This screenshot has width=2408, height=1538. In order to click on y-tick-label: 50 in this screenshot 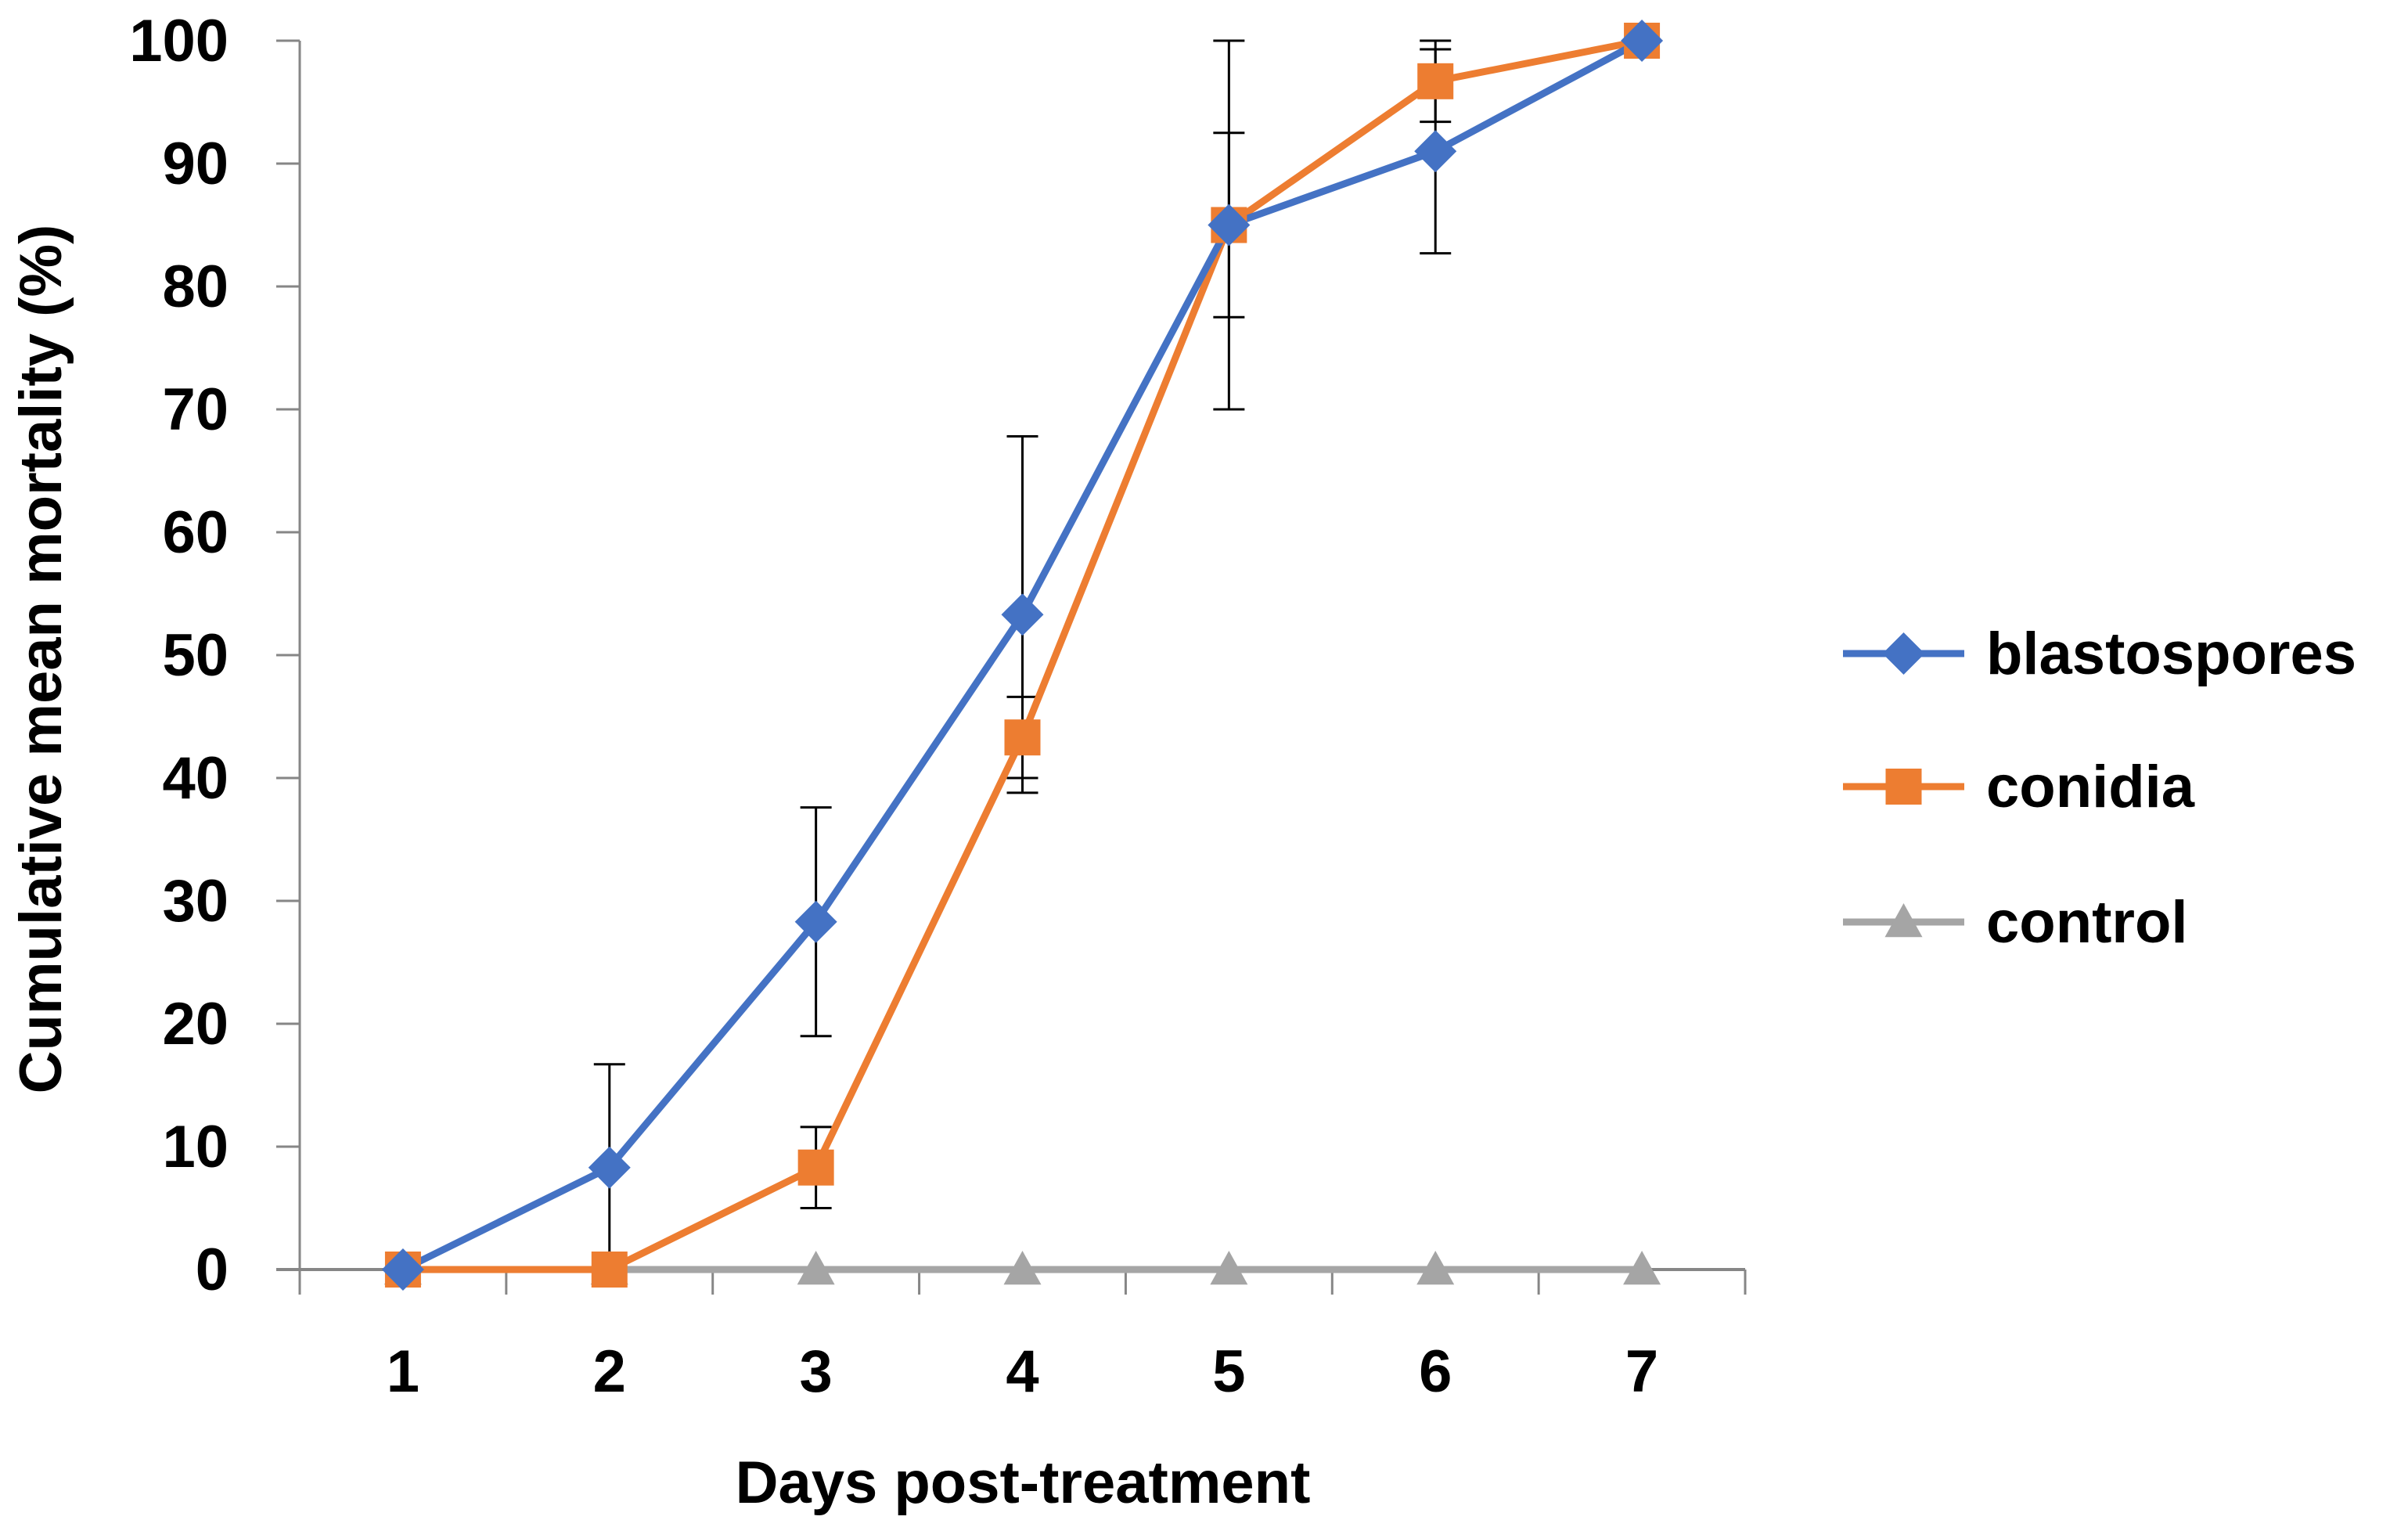, I will do `click(195, 655)`.